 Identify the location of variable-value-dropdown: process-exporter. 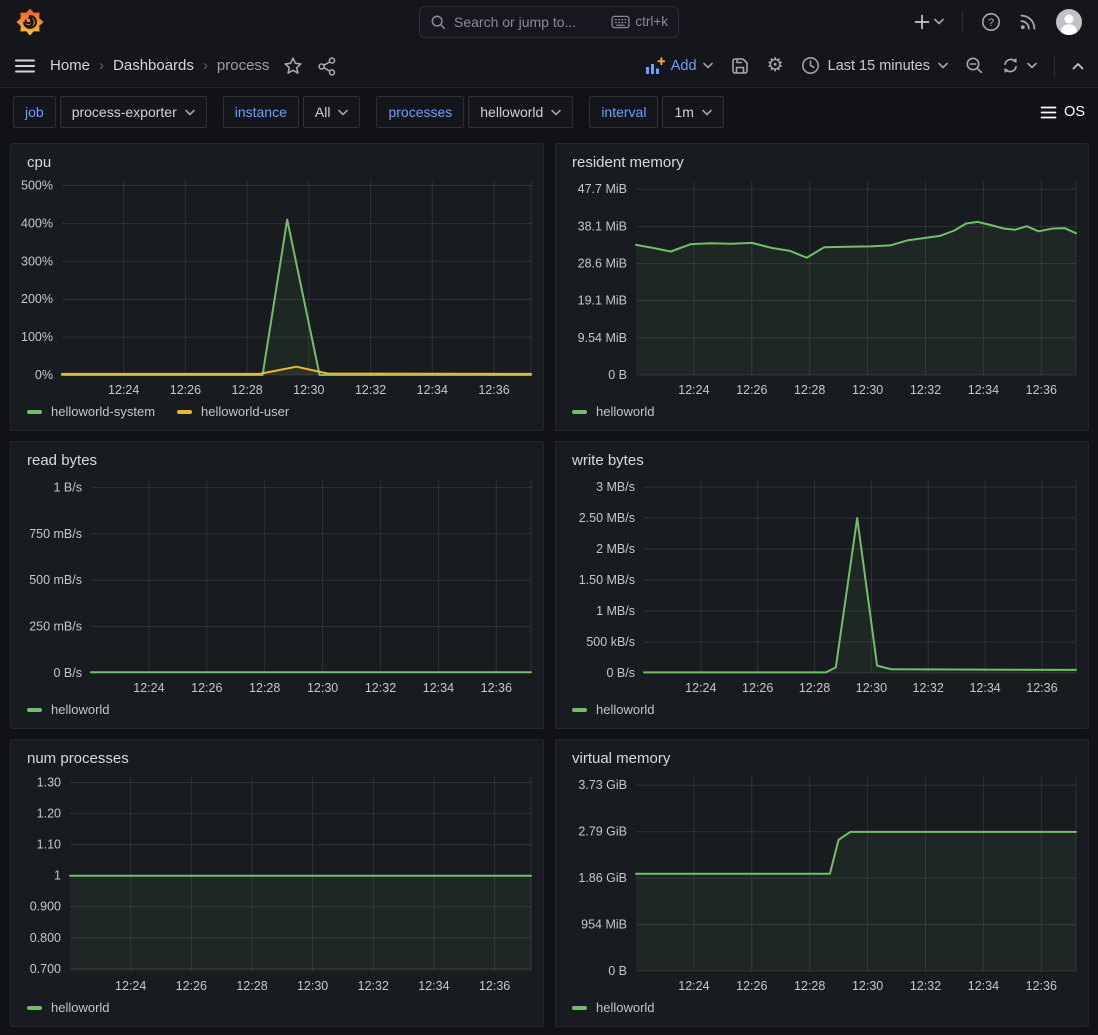
(133, 112).